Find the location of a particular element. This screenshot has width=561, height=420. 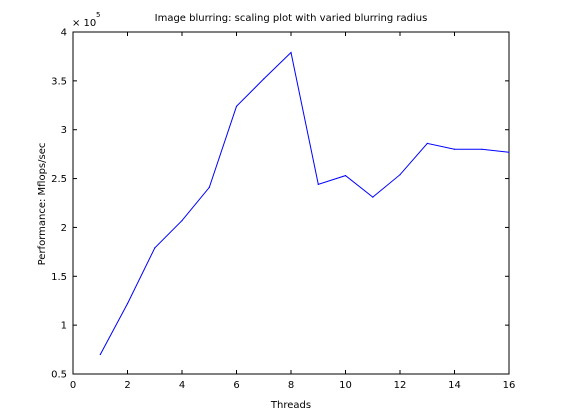

x-tick-label: 10 is located at coordinates (345, 385).